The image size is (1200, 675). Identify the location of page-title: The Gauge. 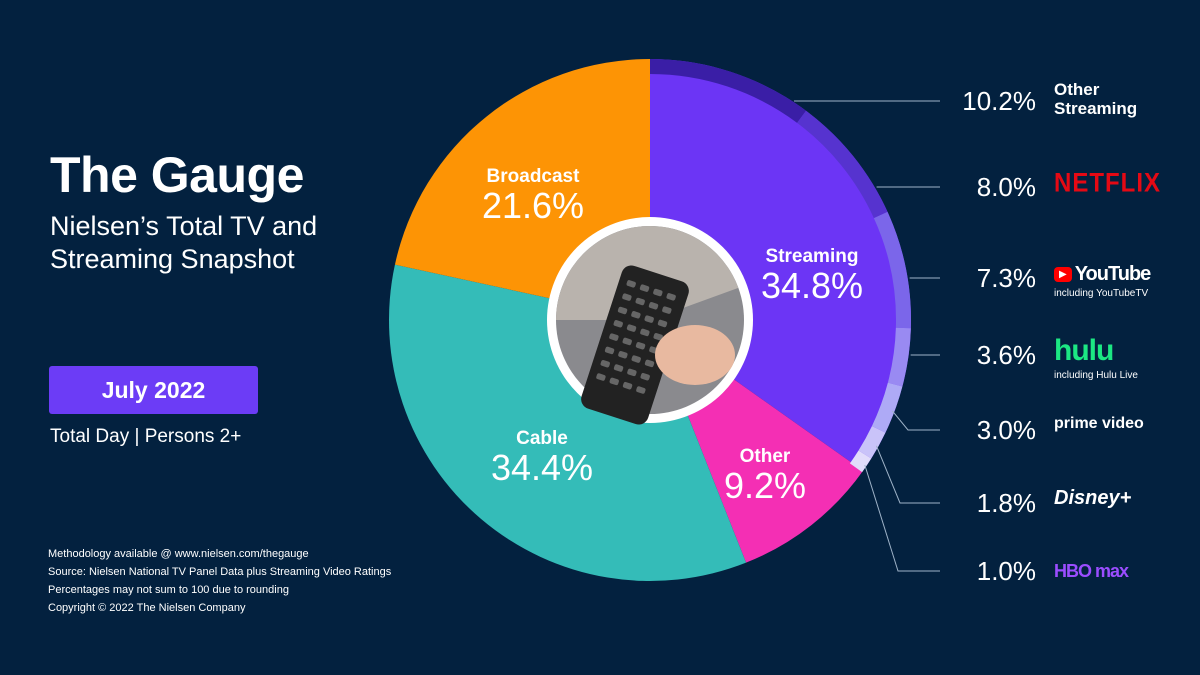
(177, 175).